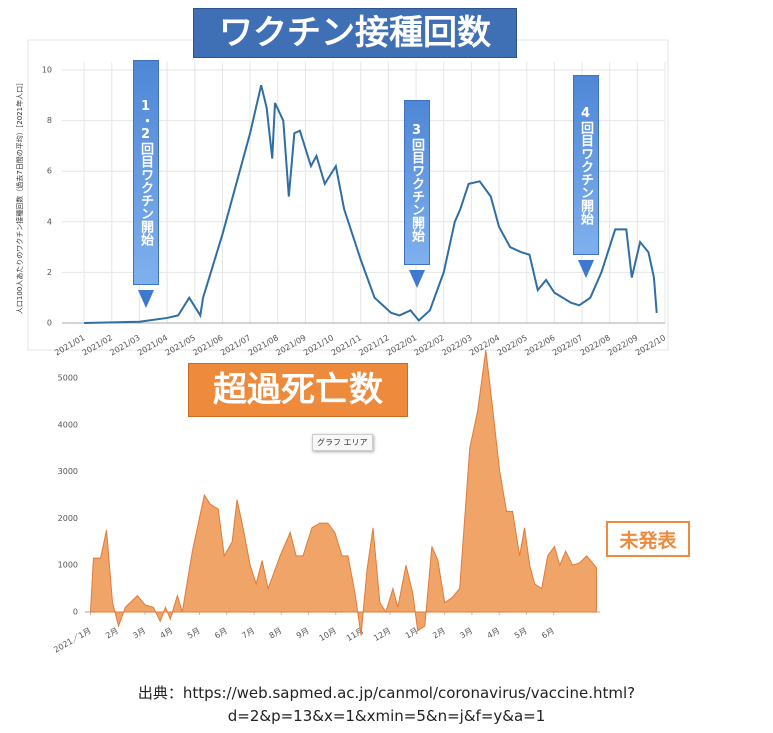 The width and height of the screenshot is (773, 733). What do you see at coordinates (303, 633) in the screenshot?
I see `x-tick-label: 9月` at bounding box center [303, 633].